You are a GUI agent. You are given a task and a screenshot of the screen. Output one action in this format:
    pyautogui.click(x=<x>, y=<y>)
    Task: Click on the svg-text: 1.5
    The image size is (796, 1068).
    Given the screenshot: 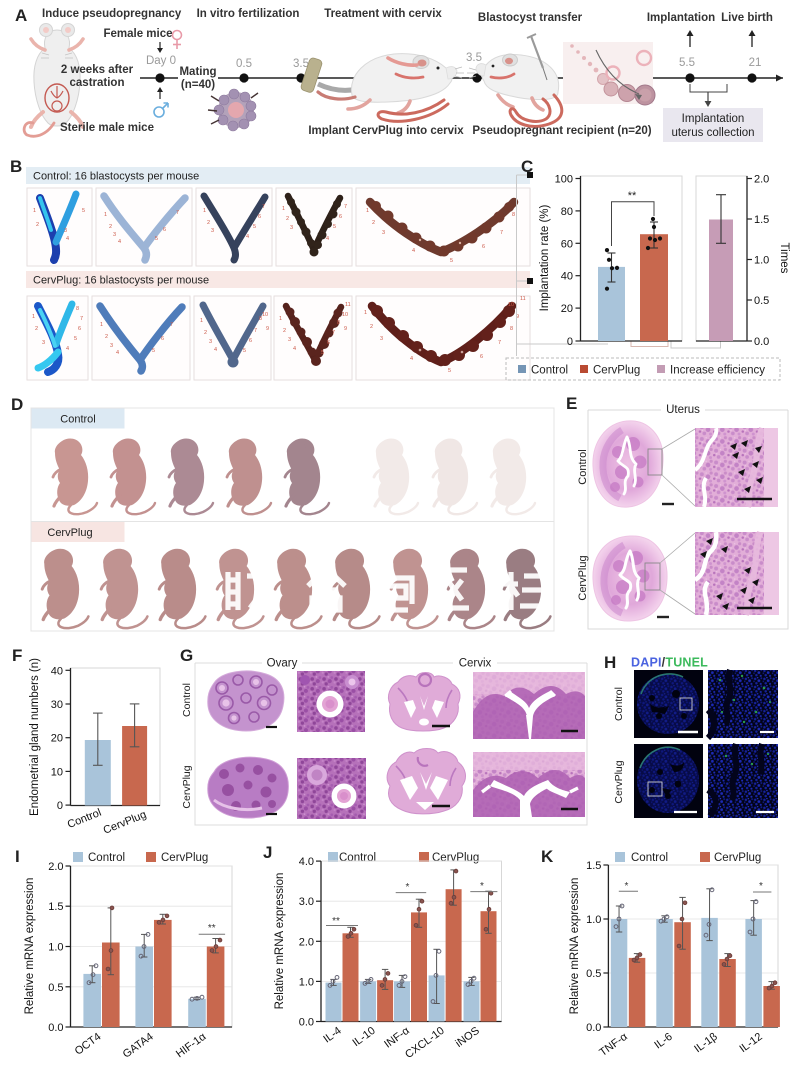 What is the action you would take?
    pyautogui.click(x=761, y=220)
    